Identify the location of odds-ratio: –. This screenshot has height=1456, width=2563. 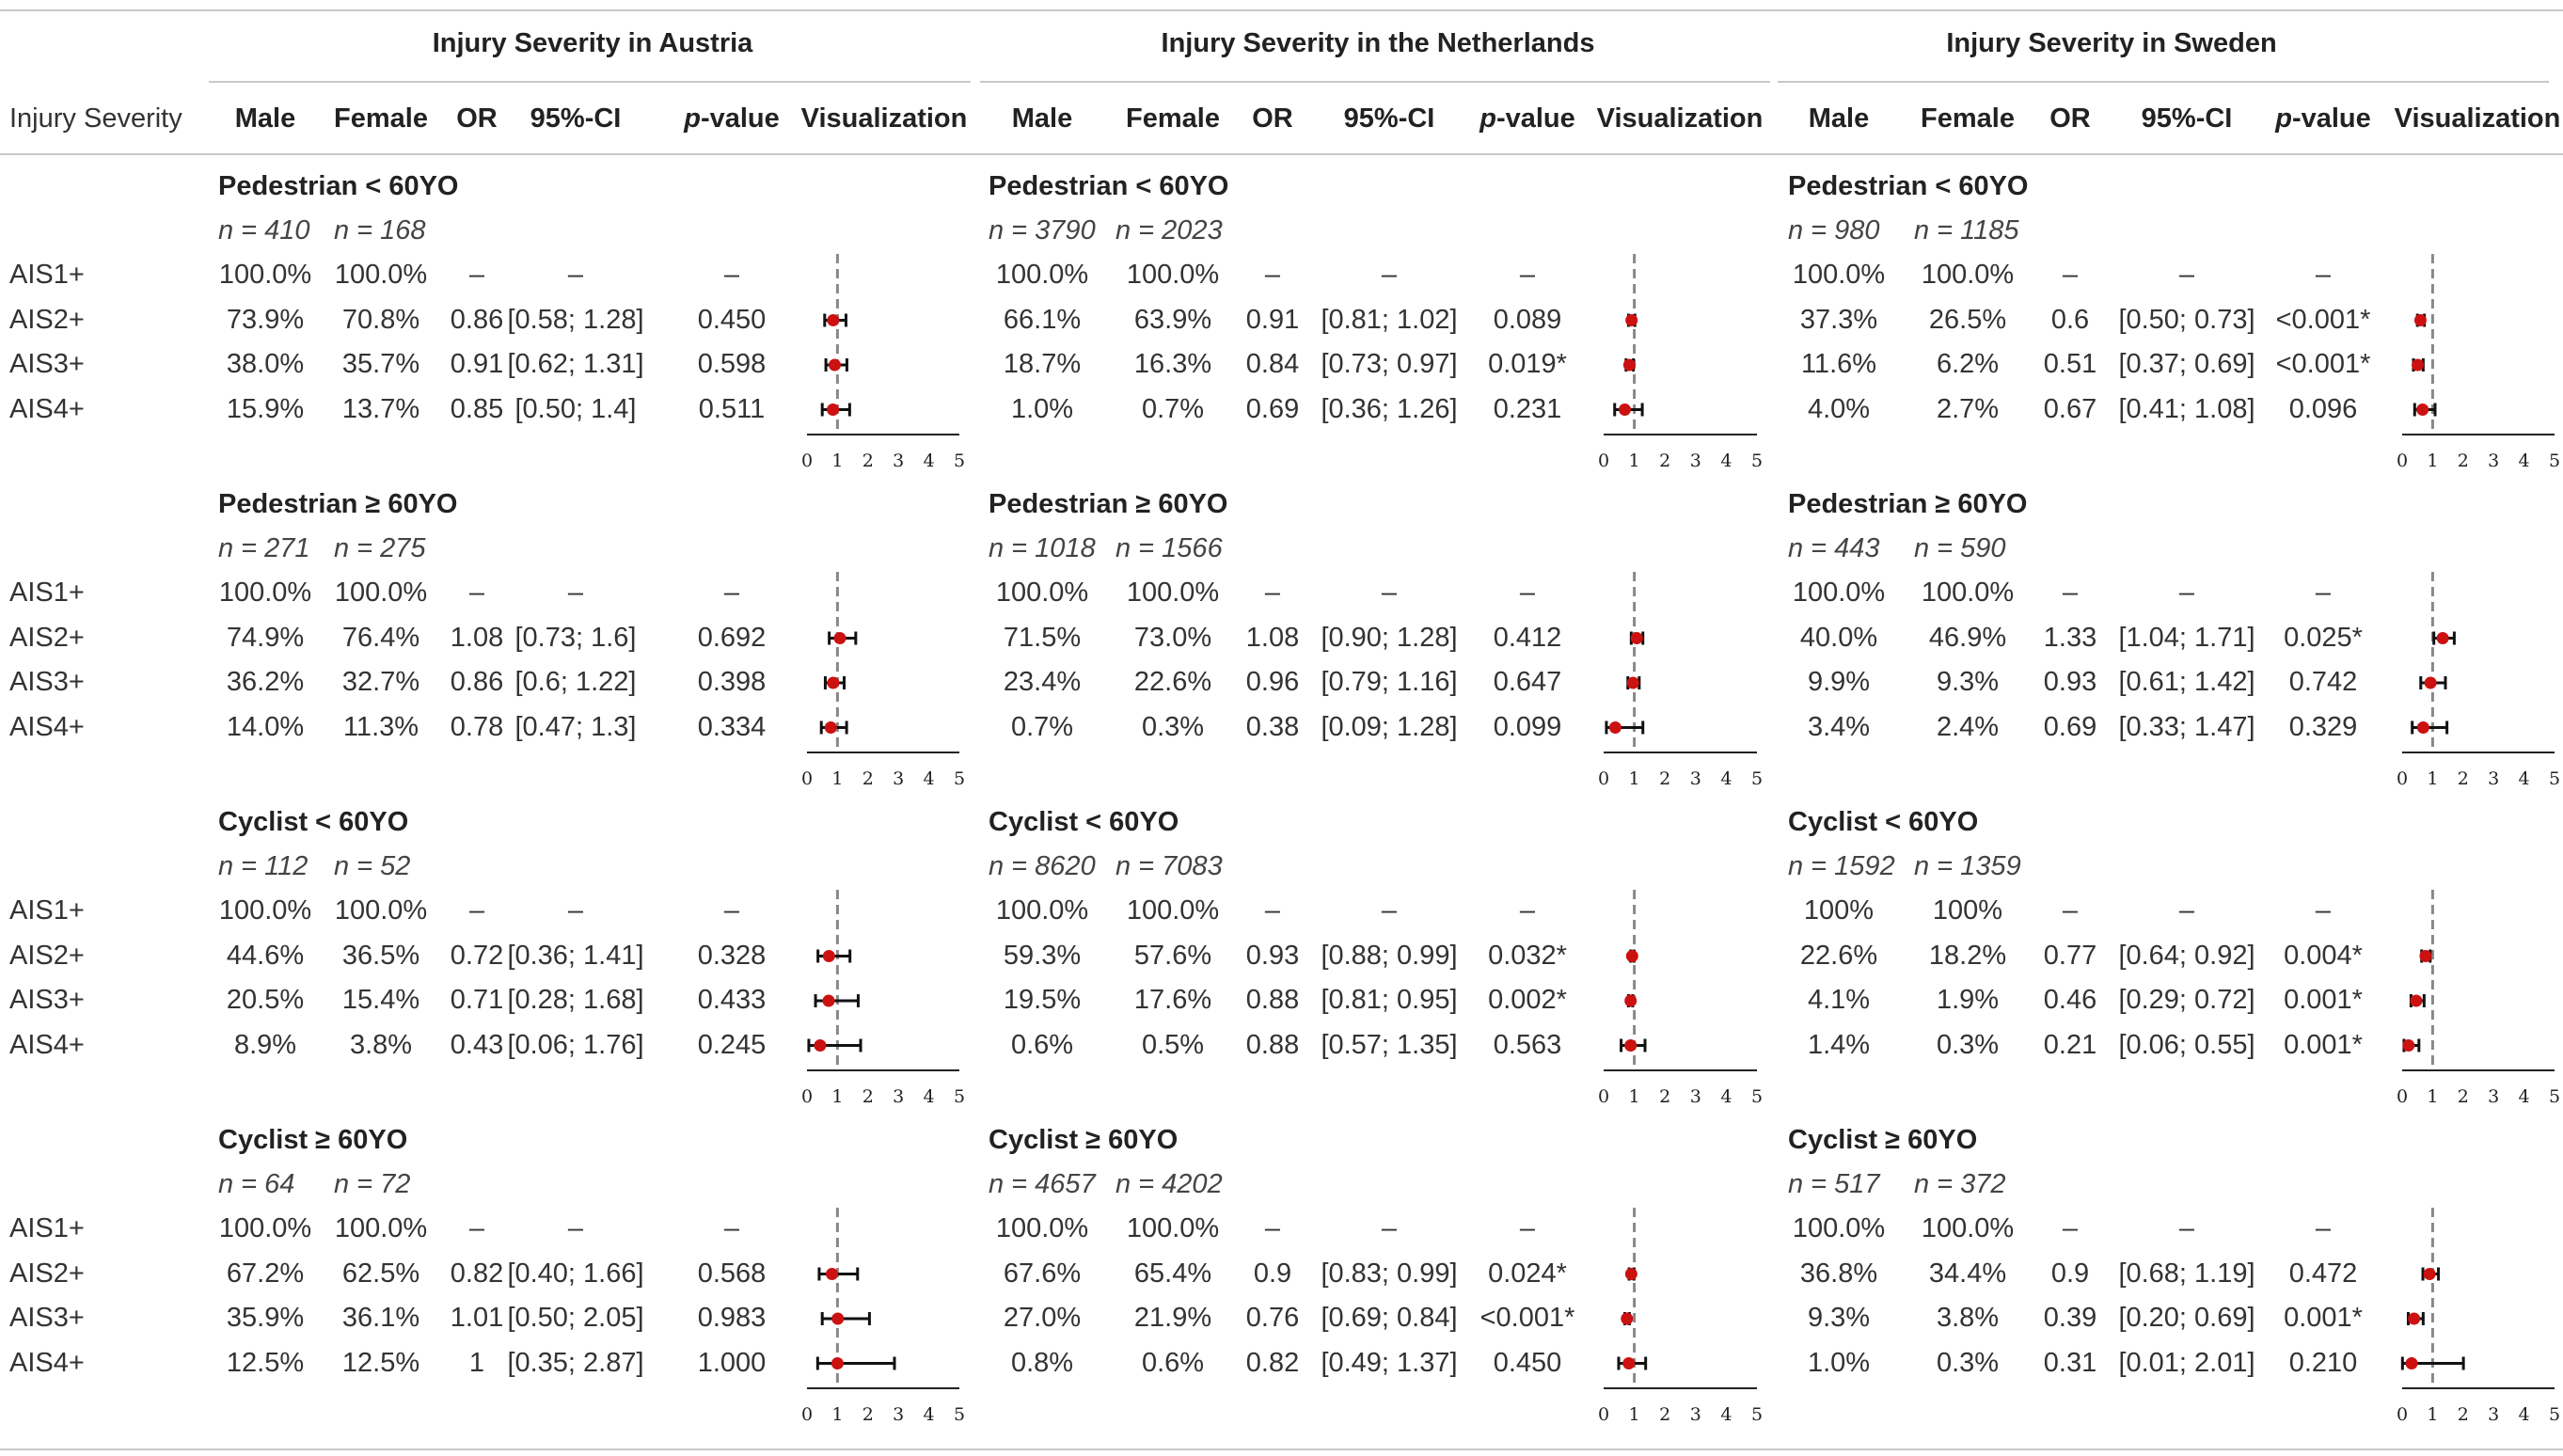
(476, 1228).